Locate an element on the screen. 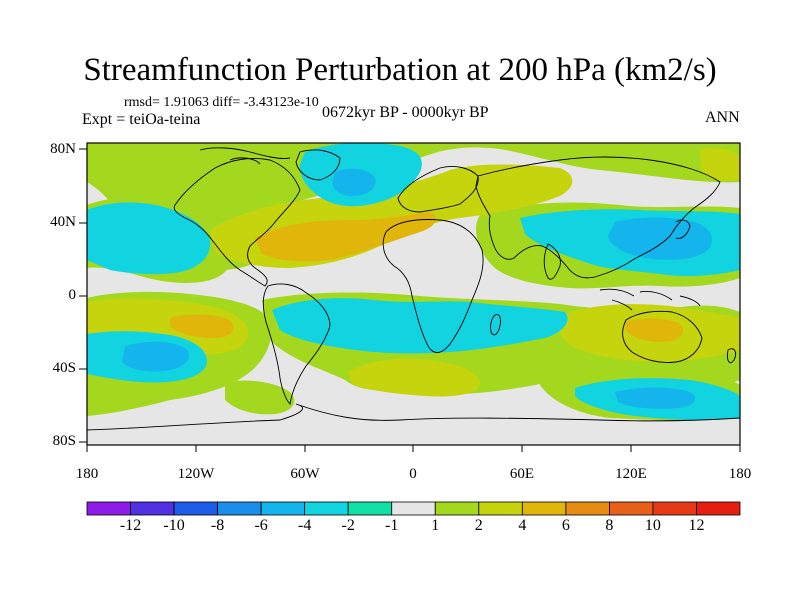  coast-japan is located at coordinates (683, 229).